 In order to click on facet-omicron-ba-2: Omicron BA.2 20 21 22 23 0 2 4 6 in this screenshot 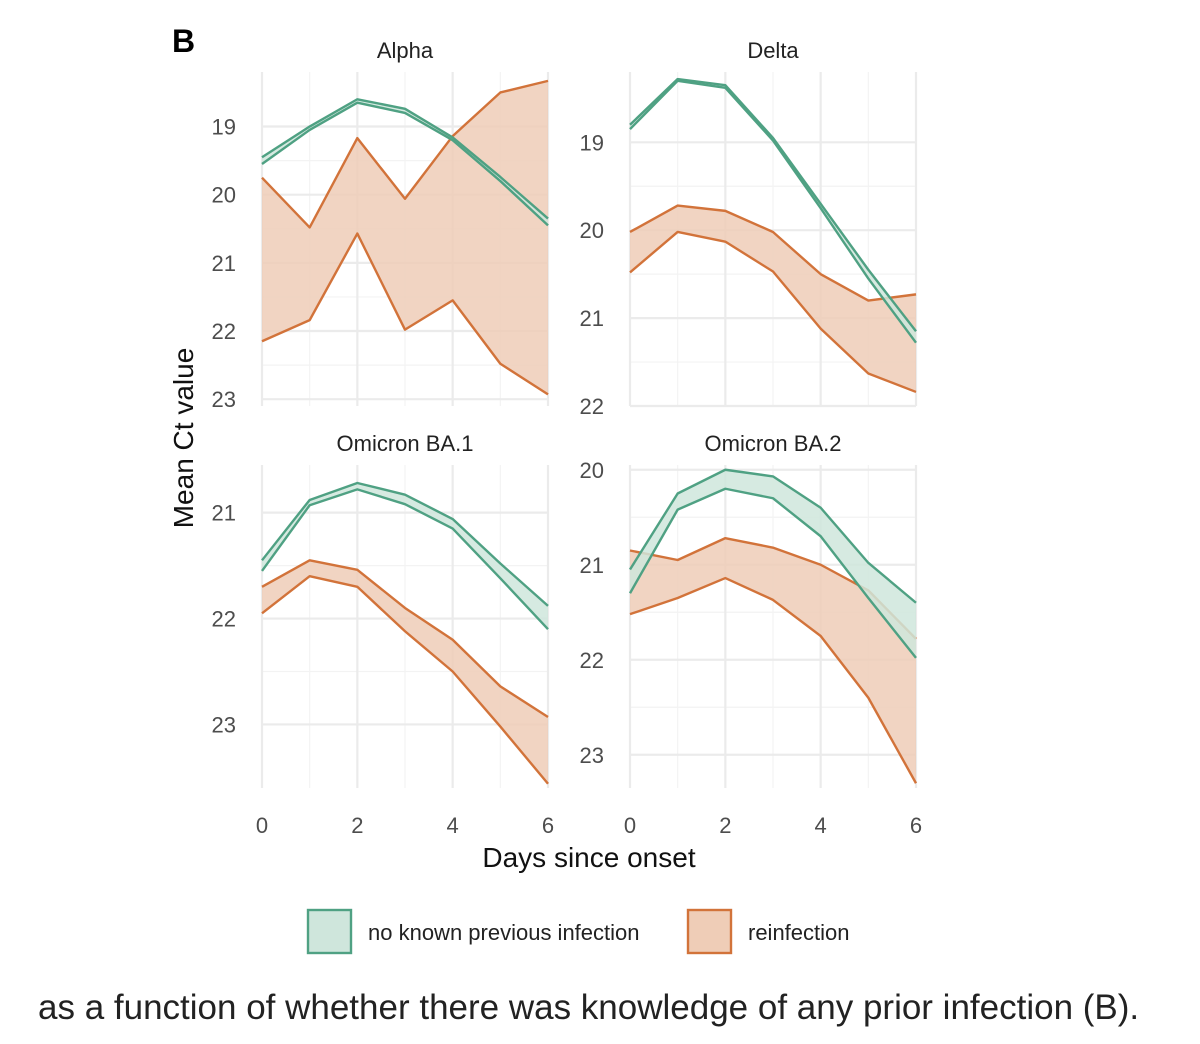, I will do `click(751, 634)`.